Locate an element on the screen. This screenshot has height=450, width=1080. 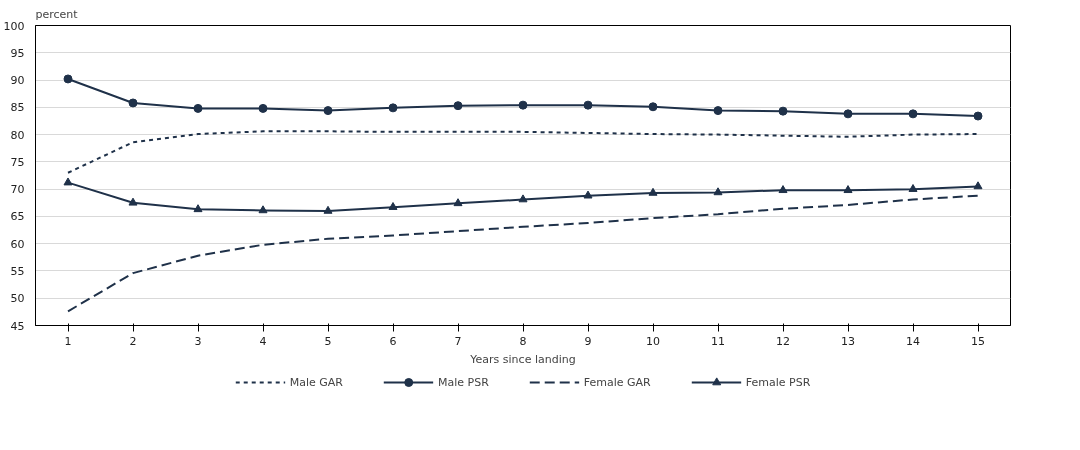
x-tick-label: 4 is located at coordinates (263, 341).